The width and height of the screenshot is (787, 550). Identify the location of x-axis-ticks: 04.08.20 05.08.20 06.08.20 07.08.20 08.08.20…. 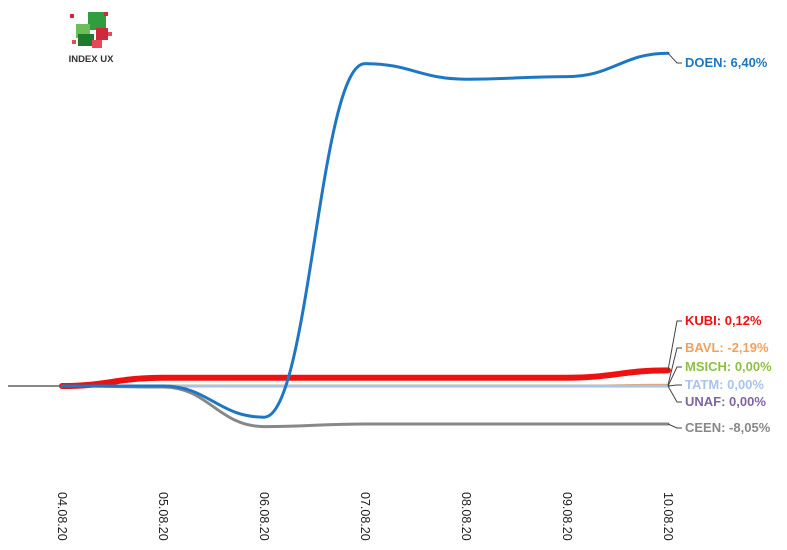
(365, 516).